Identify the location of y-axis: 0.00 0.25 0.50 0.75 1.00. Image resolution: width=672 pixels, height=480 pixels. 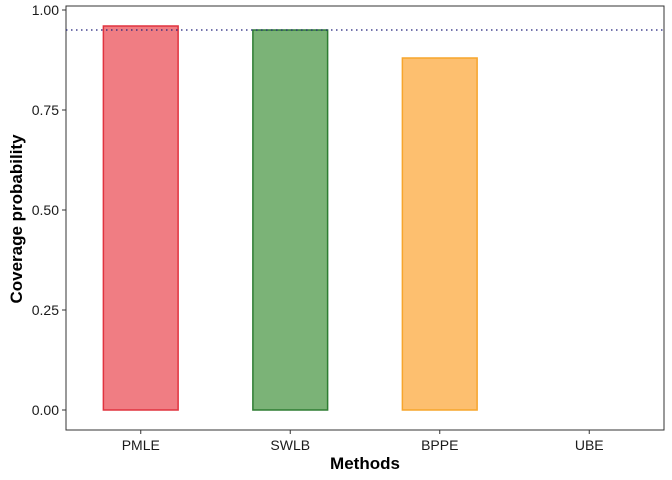
(49, 210).